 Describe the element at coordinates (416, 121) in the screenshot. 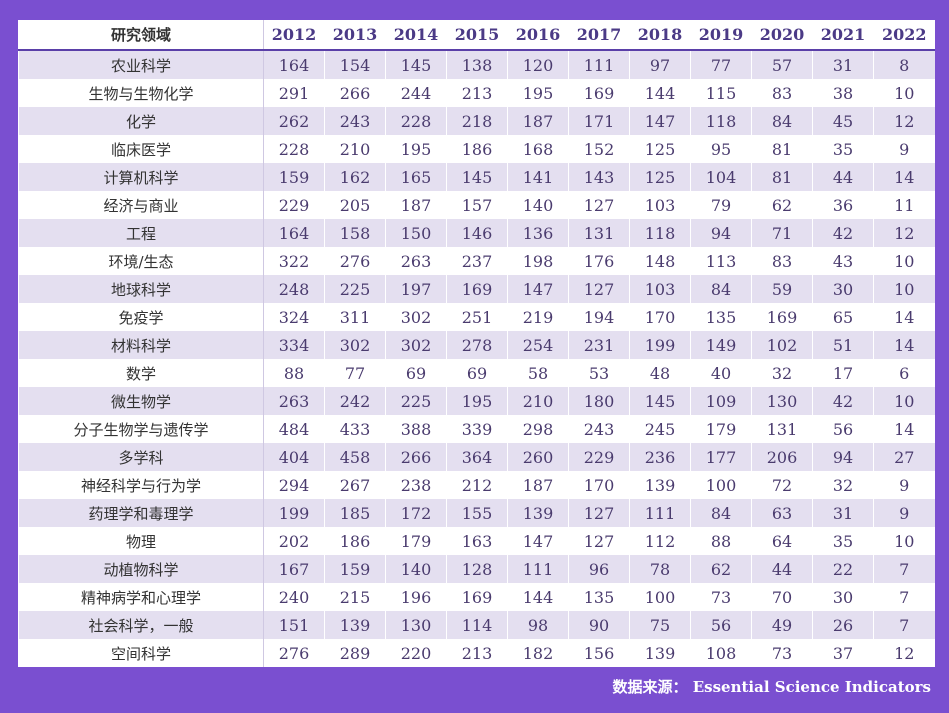

I see `value-cell: 228` at that location.